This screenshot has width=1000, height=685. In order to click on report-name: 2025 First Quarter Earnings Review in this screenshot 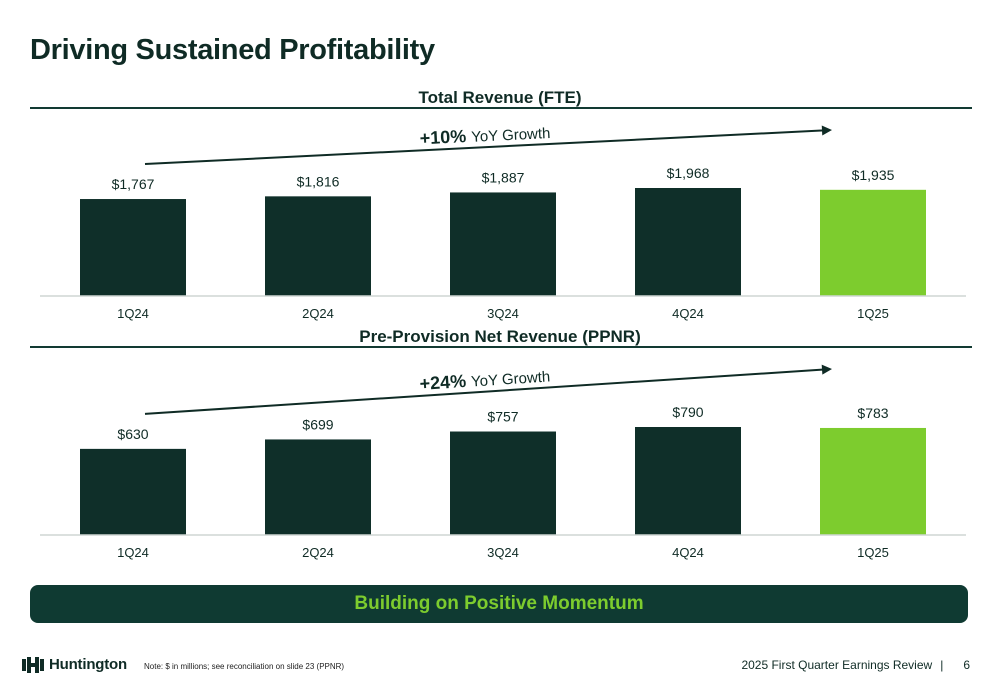, I will do `click(837, 665)`.